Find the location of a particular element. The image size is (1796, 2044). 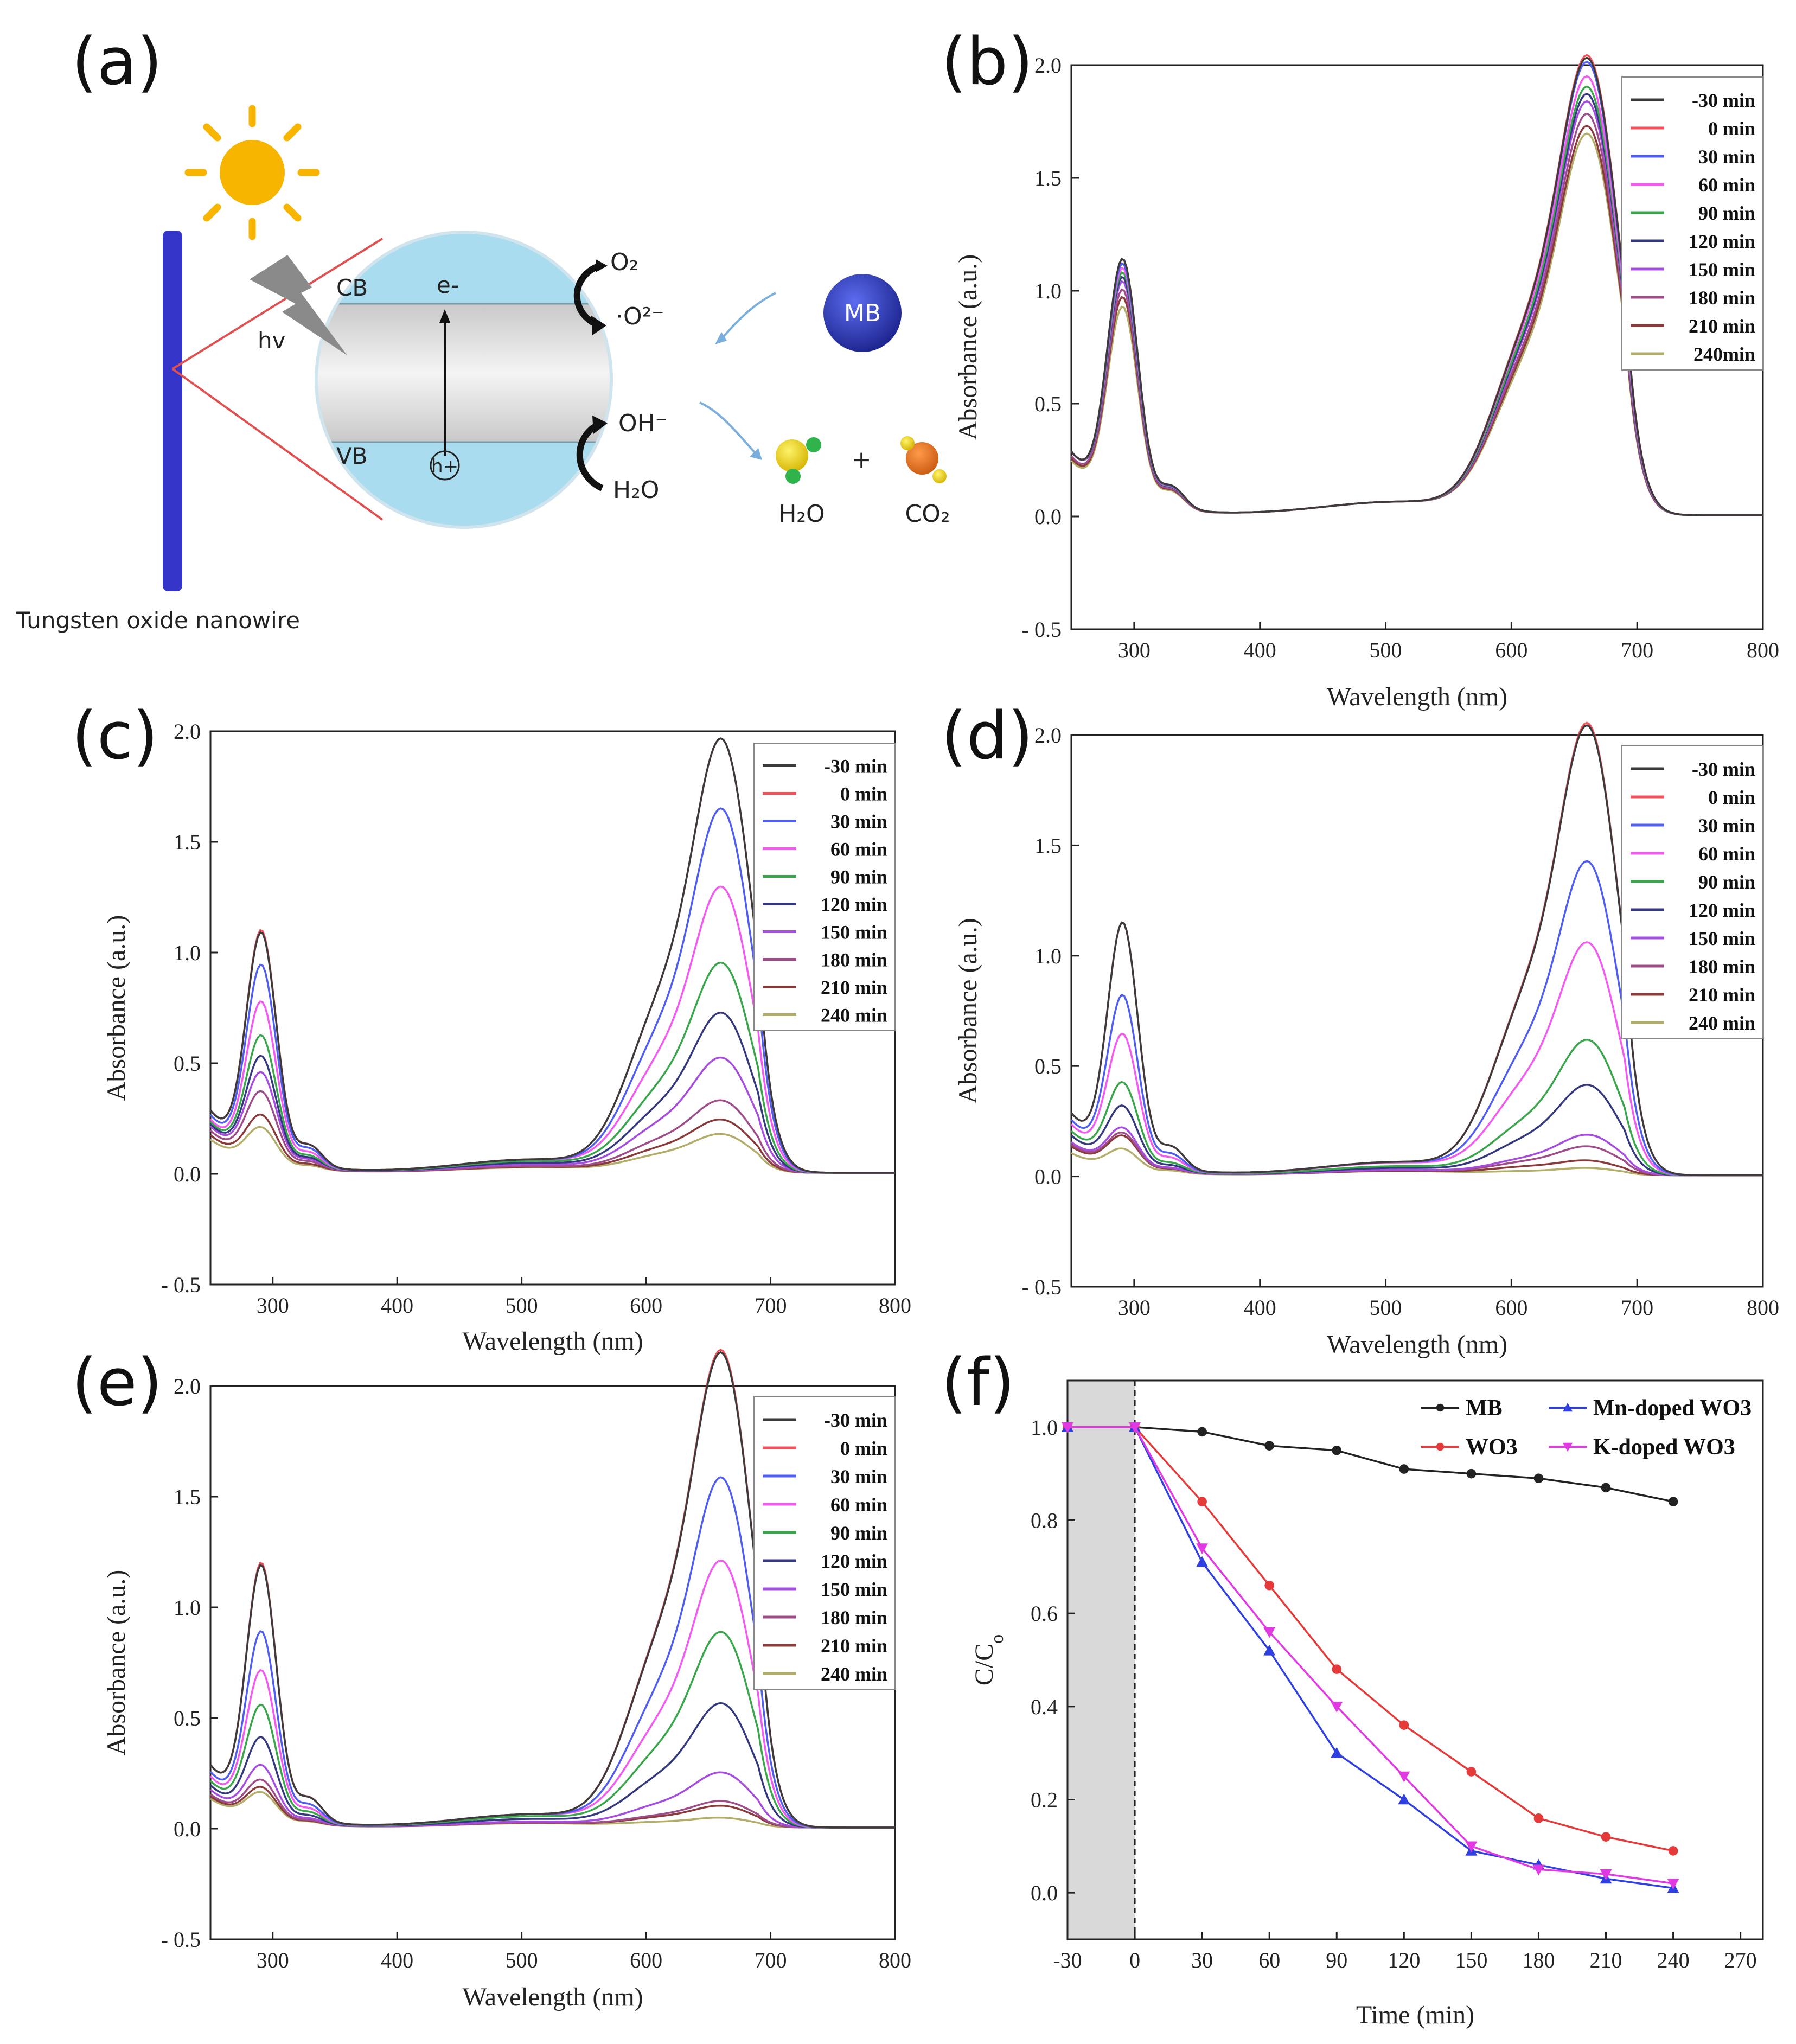

x-tick-label: 0 is located at coordinates (1134, 1960).